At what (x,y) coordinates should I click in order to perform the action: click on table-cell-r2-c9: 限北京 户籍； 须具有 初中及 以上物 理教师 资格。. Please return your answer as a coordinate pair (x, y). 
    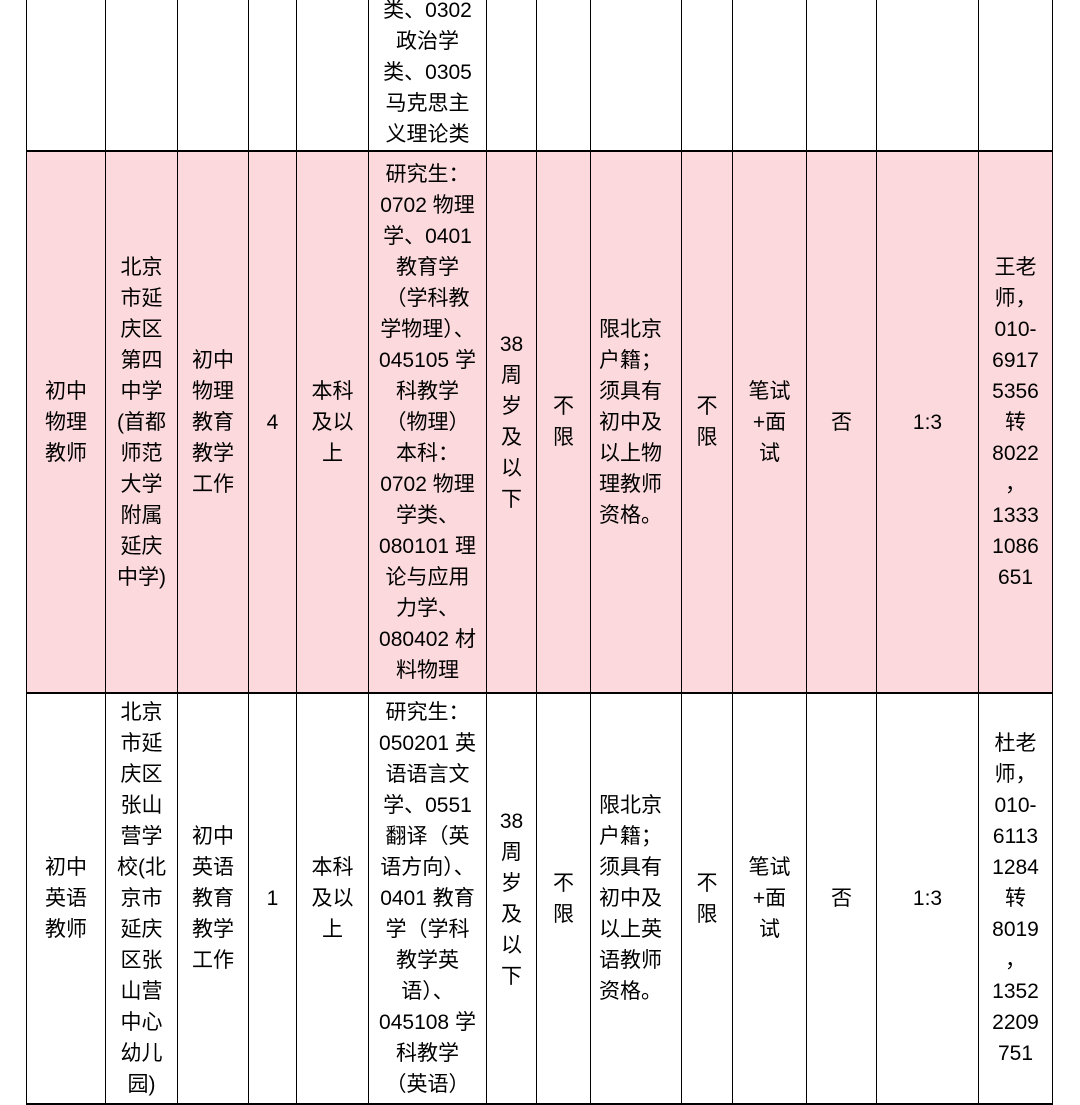
    Looking at the image, I should click on (636, 423).